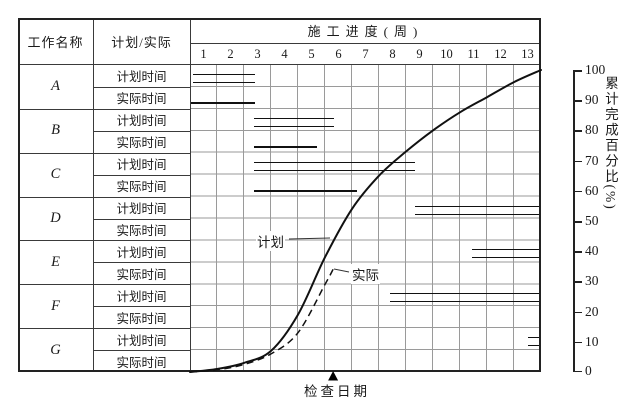  I want to click on week-label: 8, so click(392, 53).